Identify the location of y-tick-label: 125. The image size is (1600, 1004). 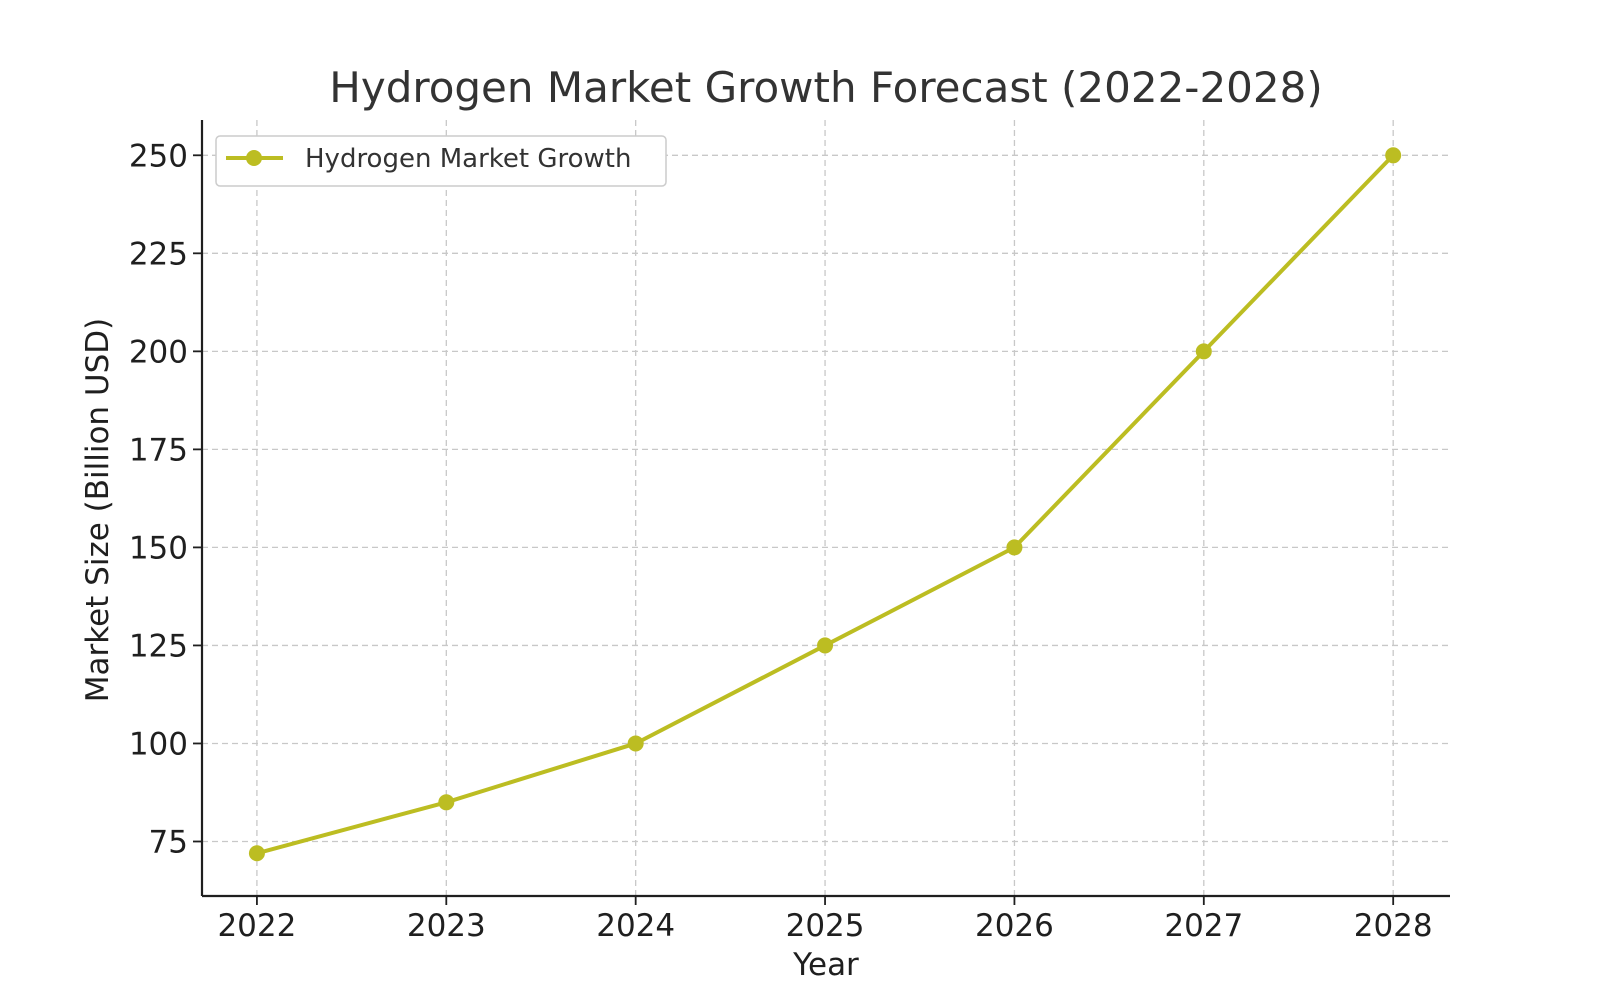
(158, 646).